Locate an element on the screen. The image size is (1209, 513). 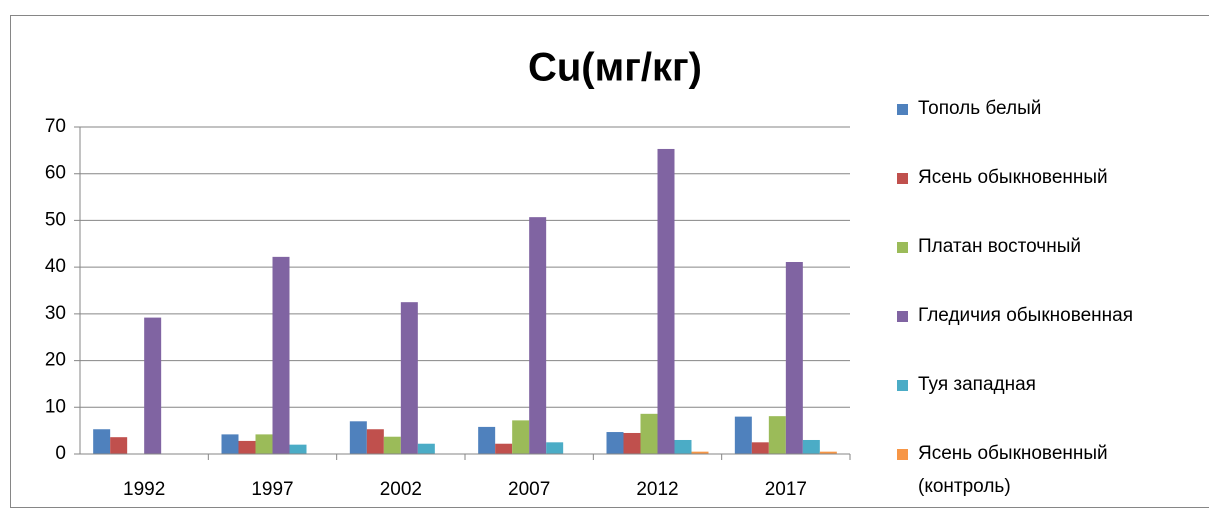
y-tick-label: 10 is located at coordinates (55, 406).